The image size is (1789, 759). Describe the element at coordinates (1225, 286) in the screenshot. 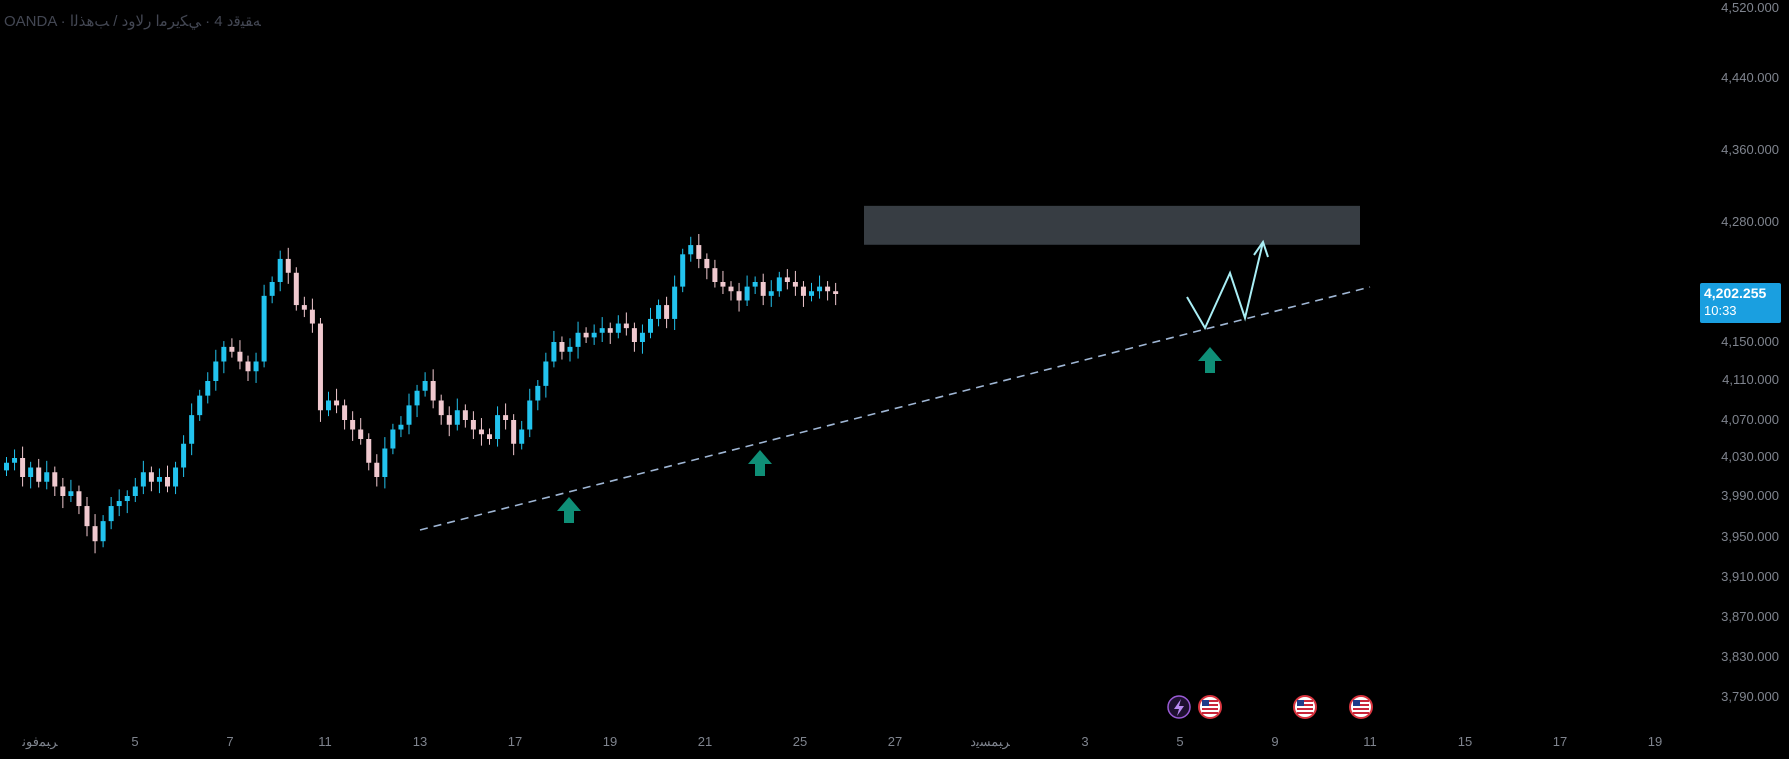

I see `projection-path` at that location.